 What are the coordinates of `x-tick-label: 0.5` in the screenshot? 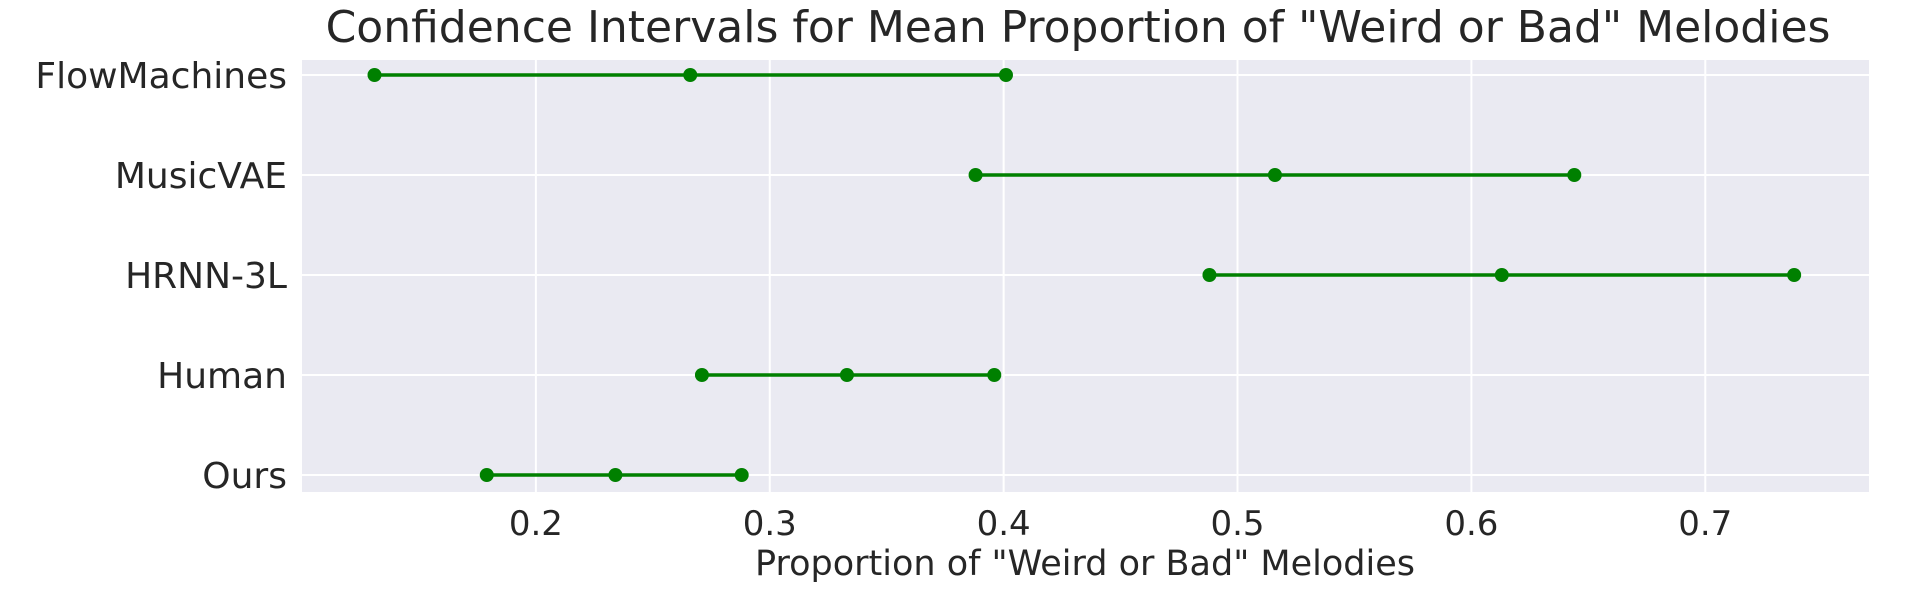 It's located at (1237, 524).